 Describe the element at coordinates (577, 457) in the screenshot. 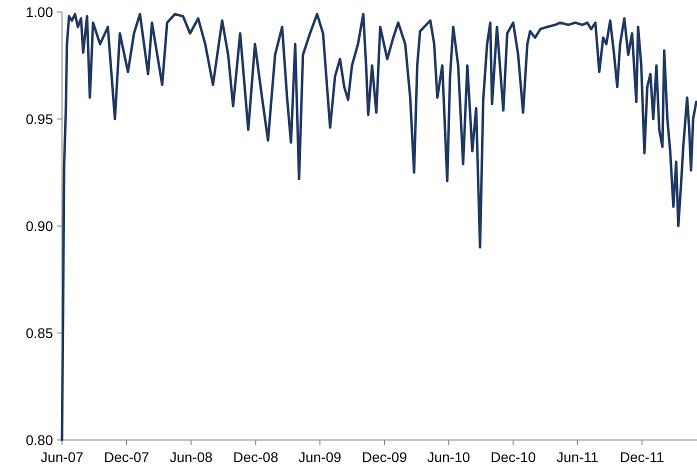

I see `x-tick-label: Jun-11` at that location.